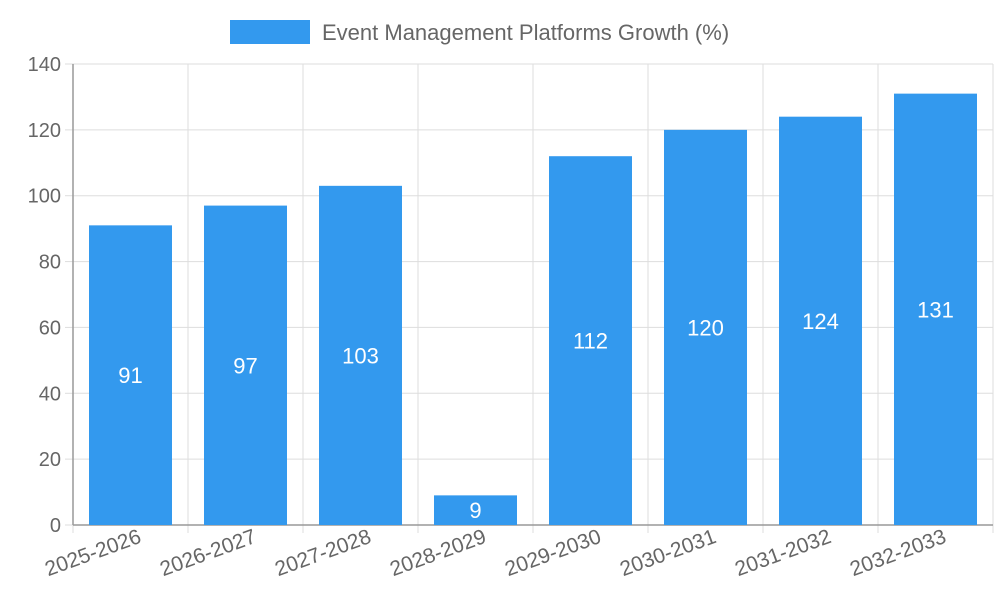 This screenshot has width=1000, height=600. I want to click on y-tick-label: 100, so click(44, 197).